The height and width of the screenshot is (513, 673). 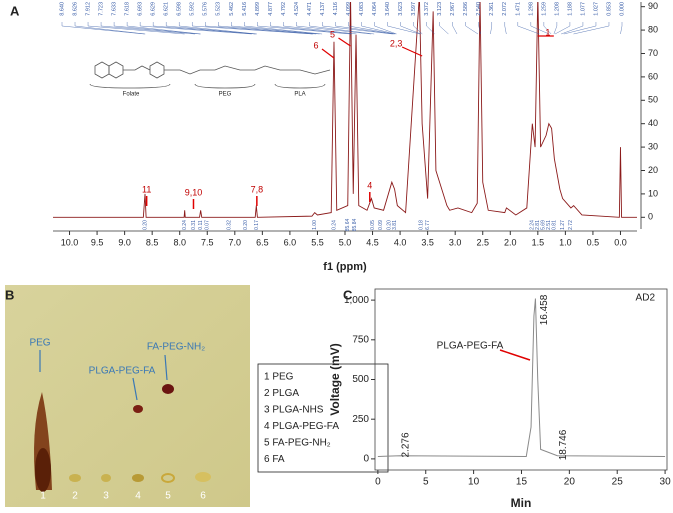 I want to click on x-tick-label: 6.5, so click(x=262, y=242).